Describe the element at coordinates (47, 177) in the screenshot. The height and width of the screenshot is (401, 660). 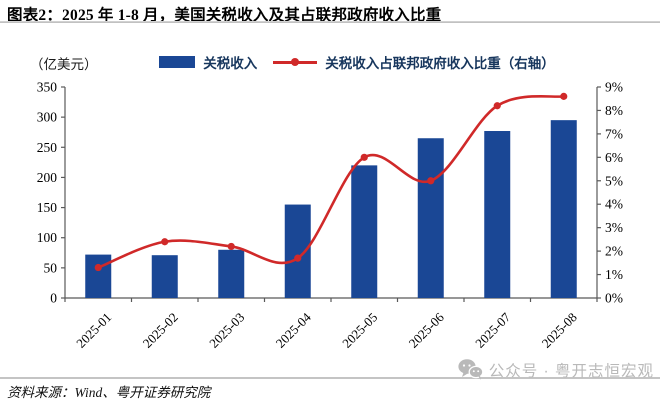
I see `left-axis-tick-label: 200` at that location.